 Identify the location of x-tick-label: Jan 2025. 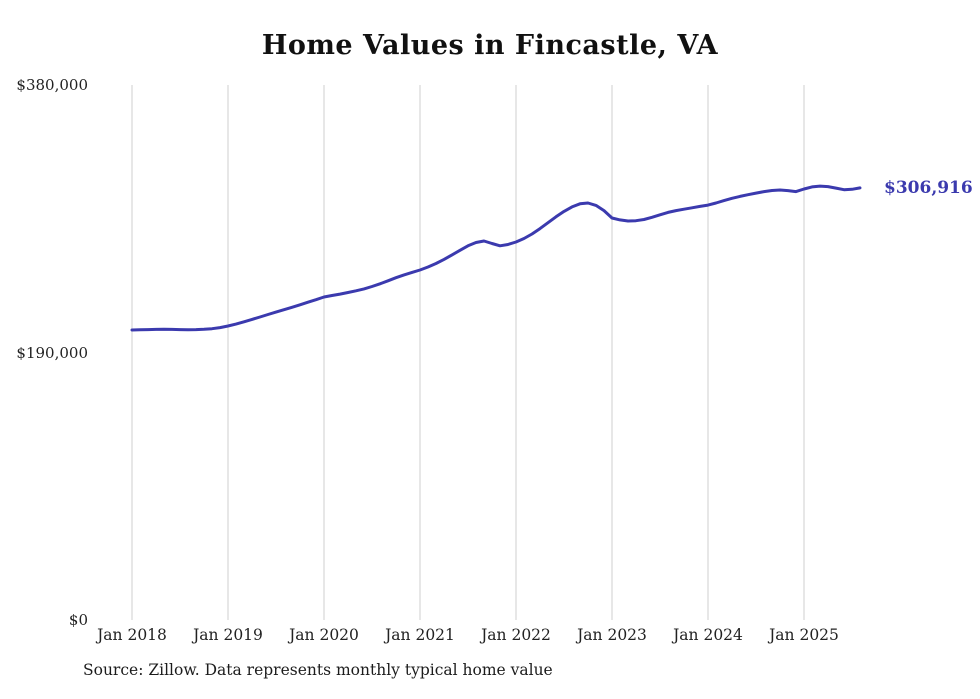
(804, 635).